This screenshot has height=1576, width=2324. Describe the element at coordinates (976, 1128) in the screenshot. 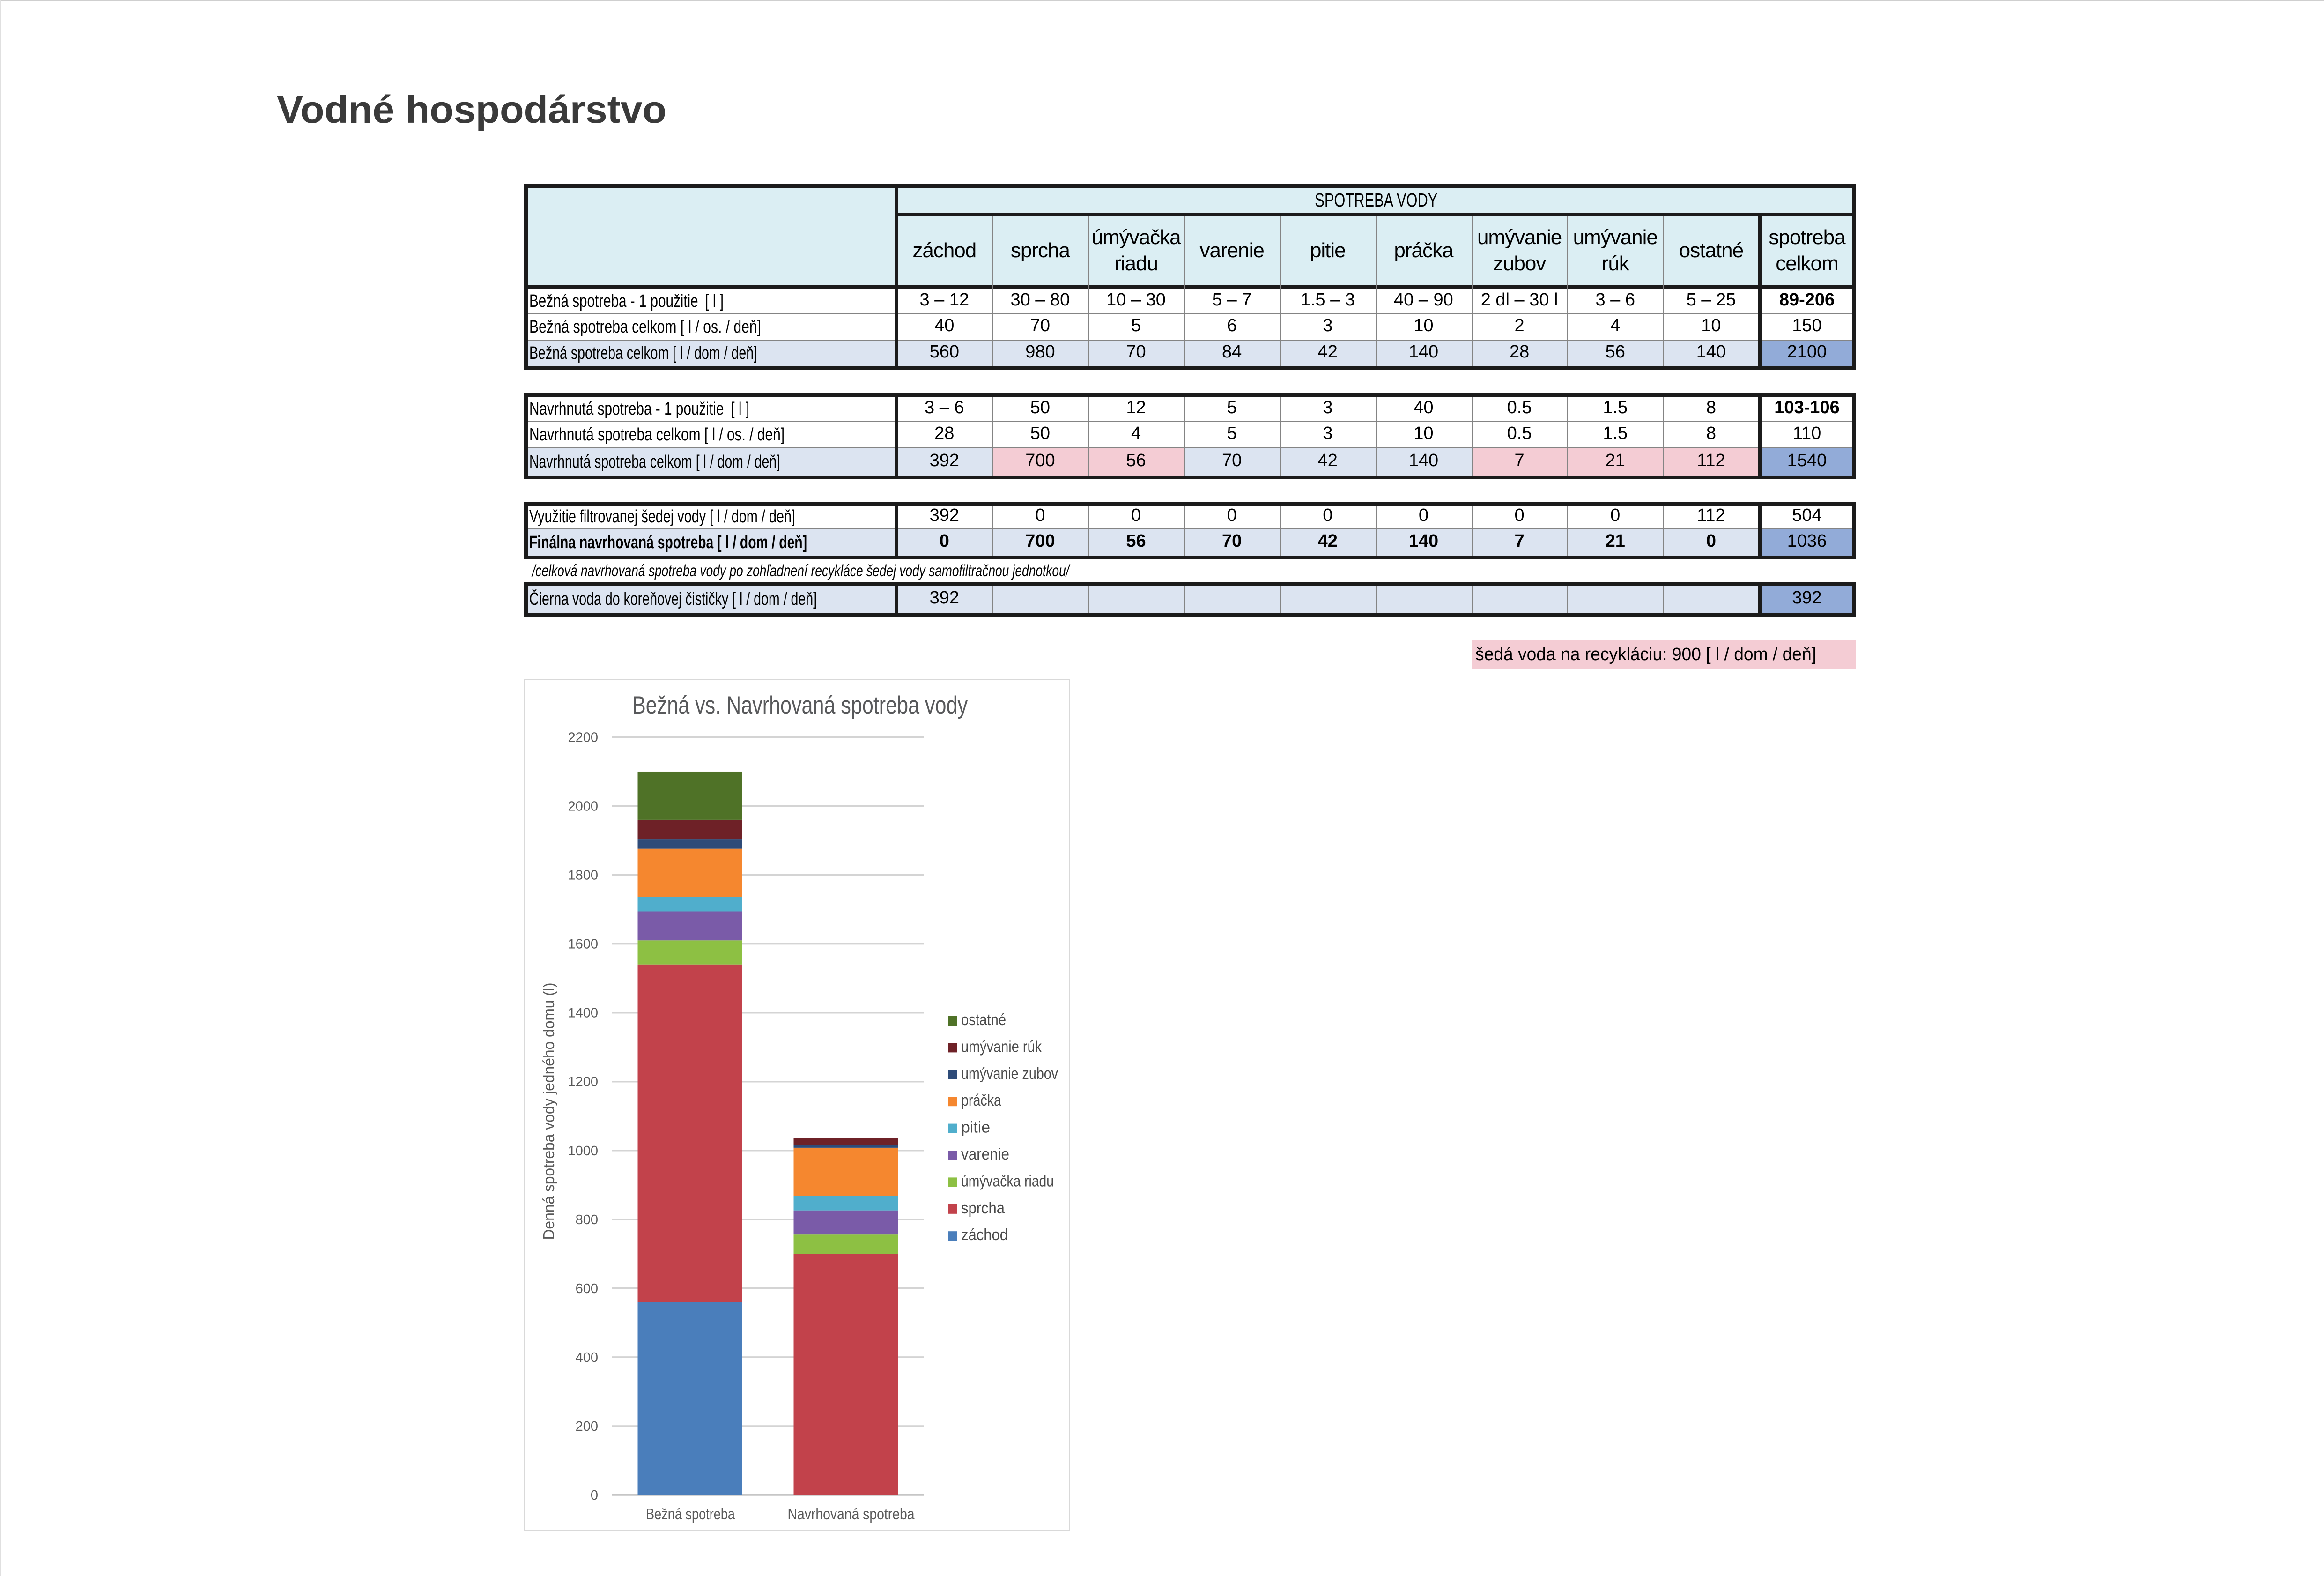

I see `svg-text: pitie` at that location.